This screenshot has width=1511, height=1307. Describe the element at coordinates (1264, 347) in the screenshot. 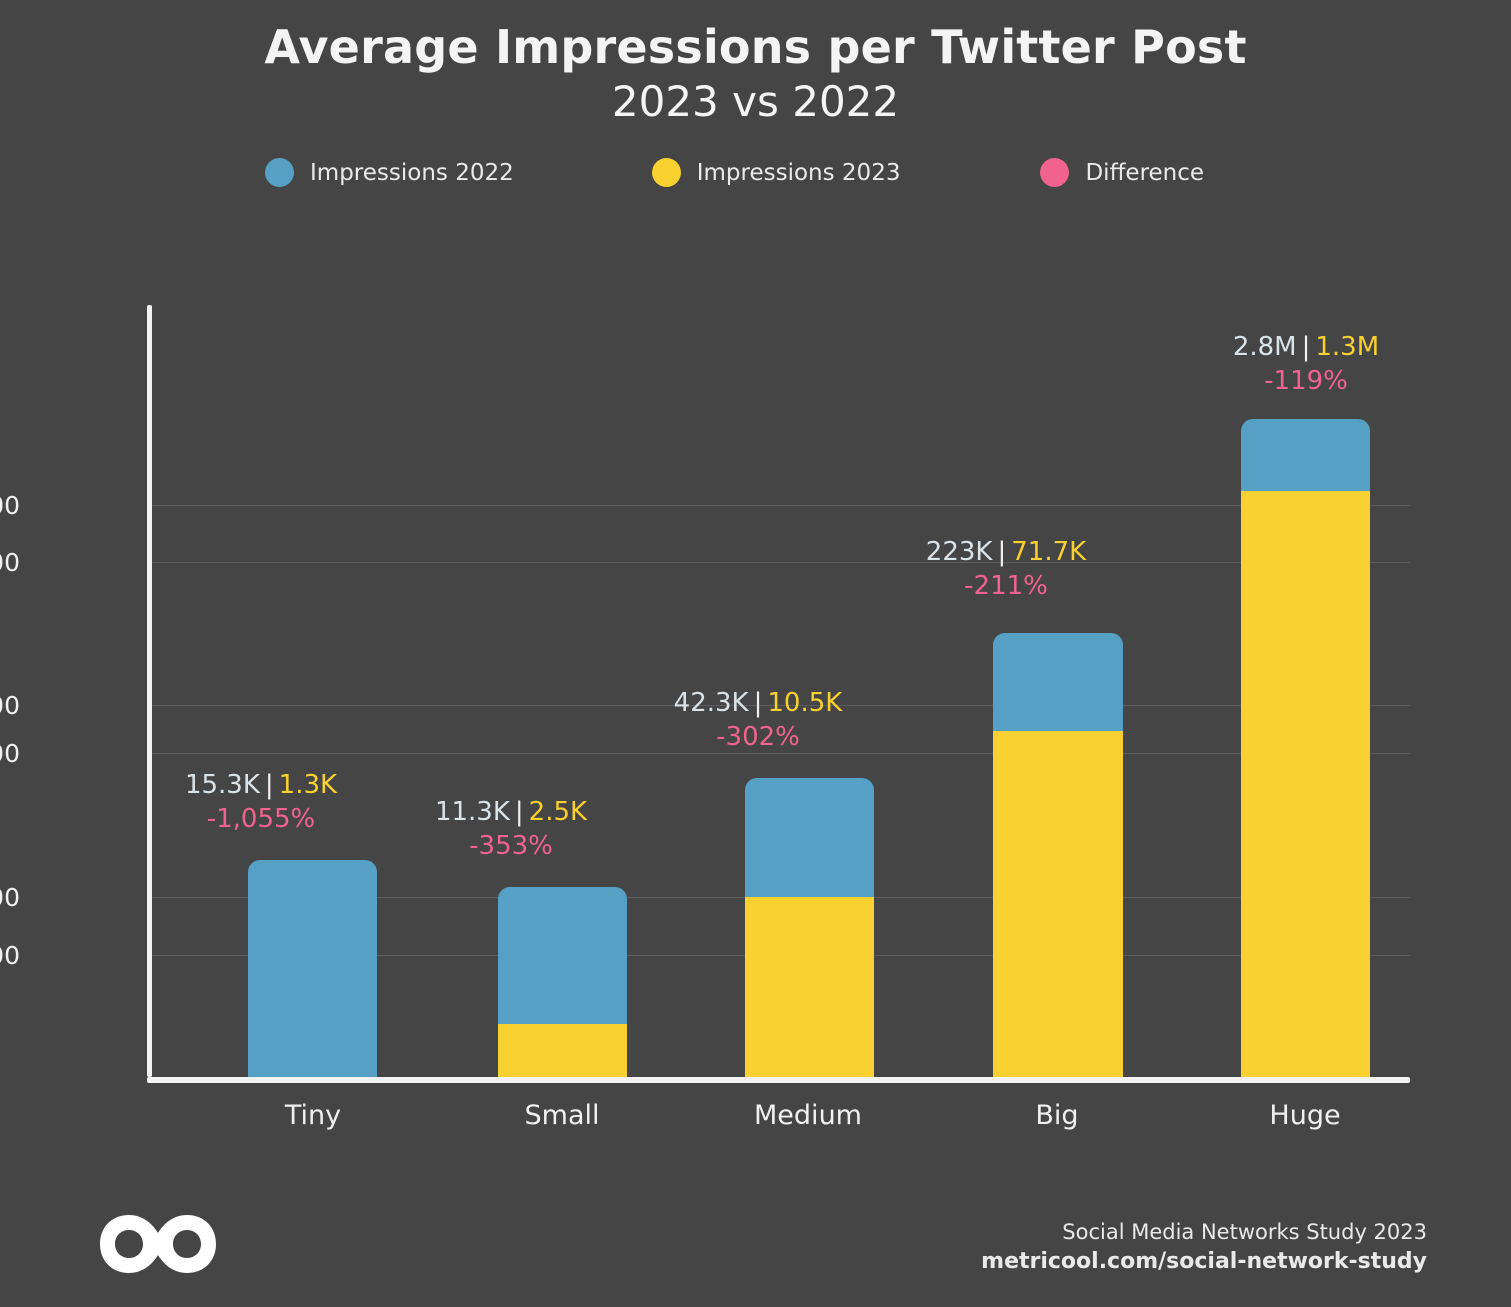

I see `bar-annotation-huge-2022: 2.8M` at that location.